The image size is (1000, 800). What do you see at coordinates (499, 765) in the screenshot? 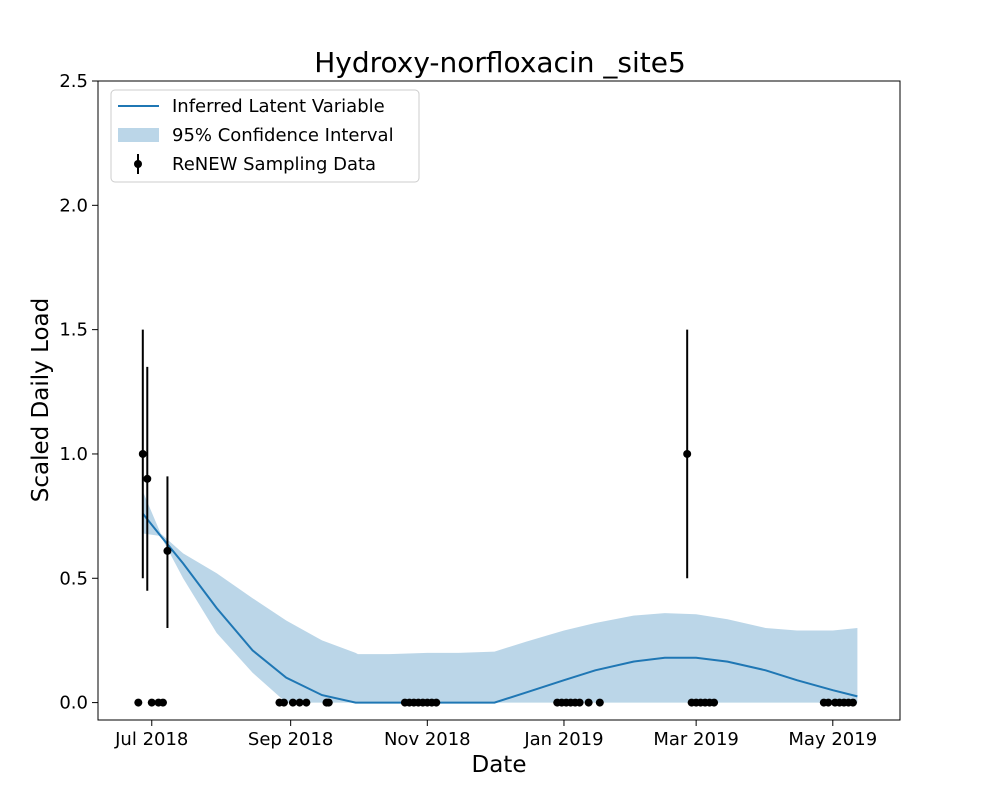
I see `x-axis-label: Date` at bounding box center [499, 765].